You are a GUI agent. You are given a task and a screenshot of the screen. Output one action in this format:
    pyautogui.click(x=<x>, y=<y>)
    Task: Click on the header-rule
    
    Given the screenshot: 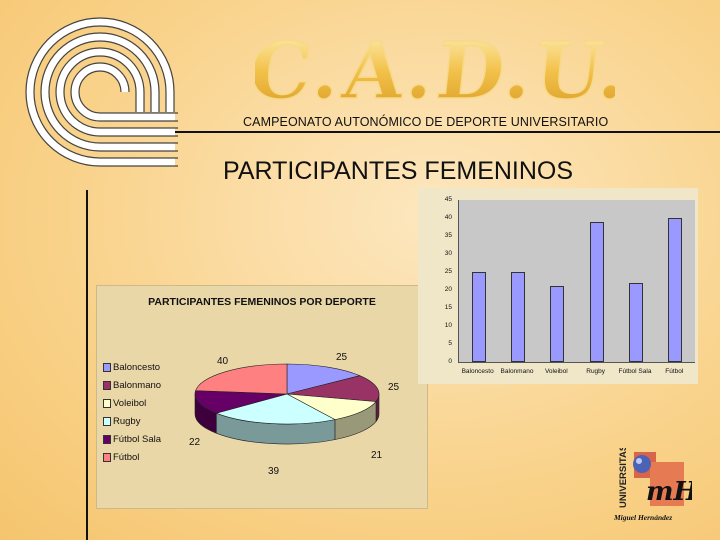 What is the action you would take?
    pyautogui.click(x=447, y=132)
    